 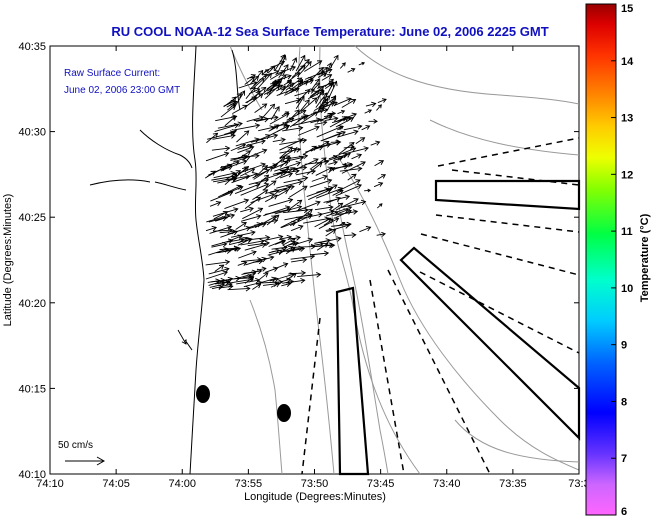 What do you see at coordinates (315, 484) in the screenshot?
I see `x-tick-label: 73:50` at bounding box center [315, 484].